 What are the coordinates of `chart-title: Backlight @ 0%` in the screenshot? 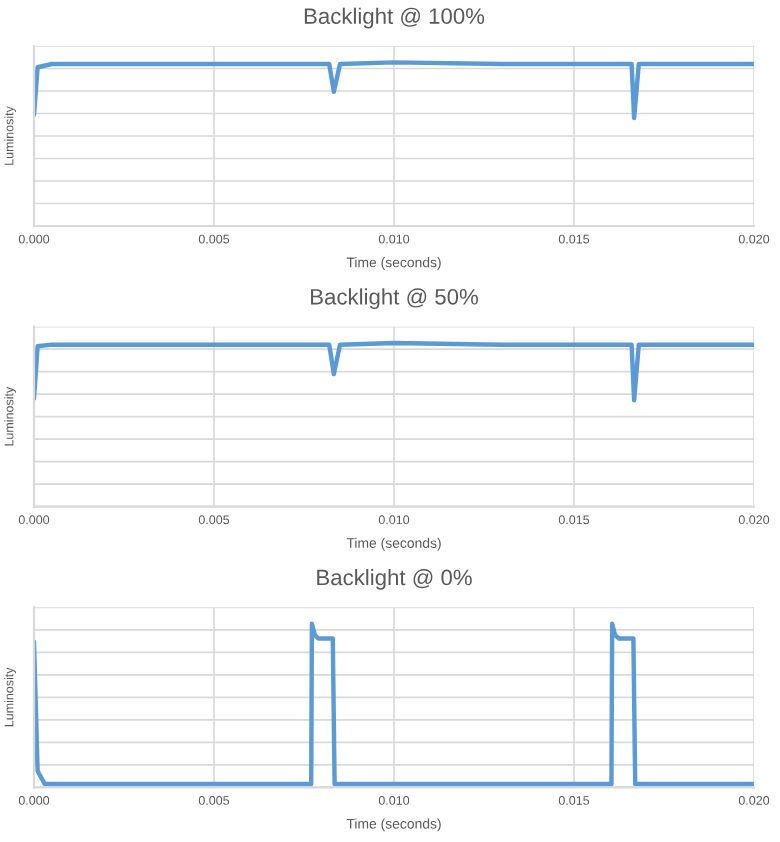 It's located at (394, 579).